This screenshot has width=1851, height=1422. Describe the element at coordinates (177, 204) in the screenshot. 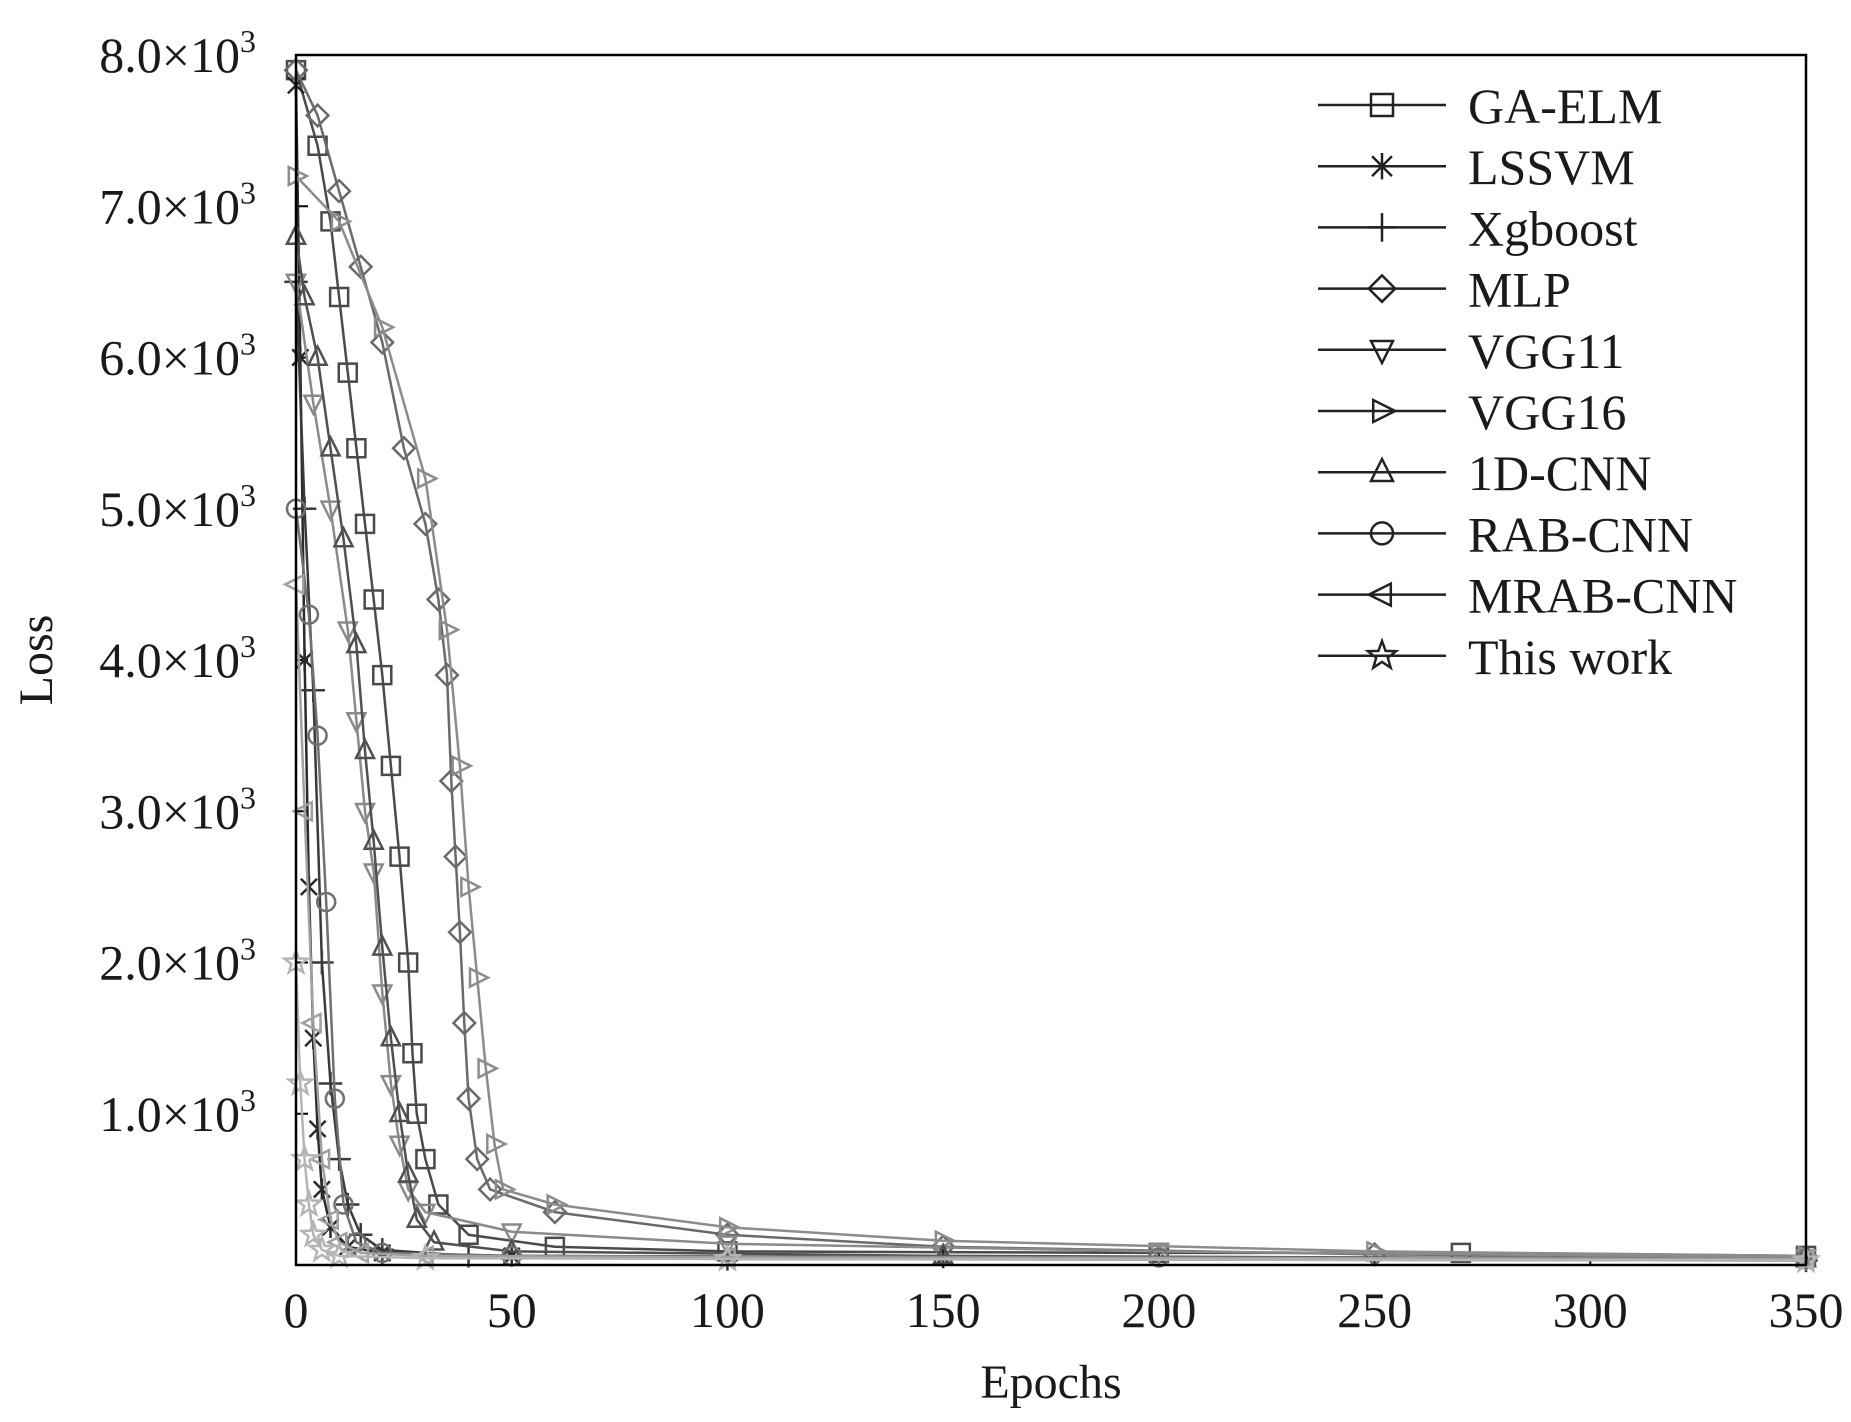

I see `y-tick-label: 7.0×10³` at that location.